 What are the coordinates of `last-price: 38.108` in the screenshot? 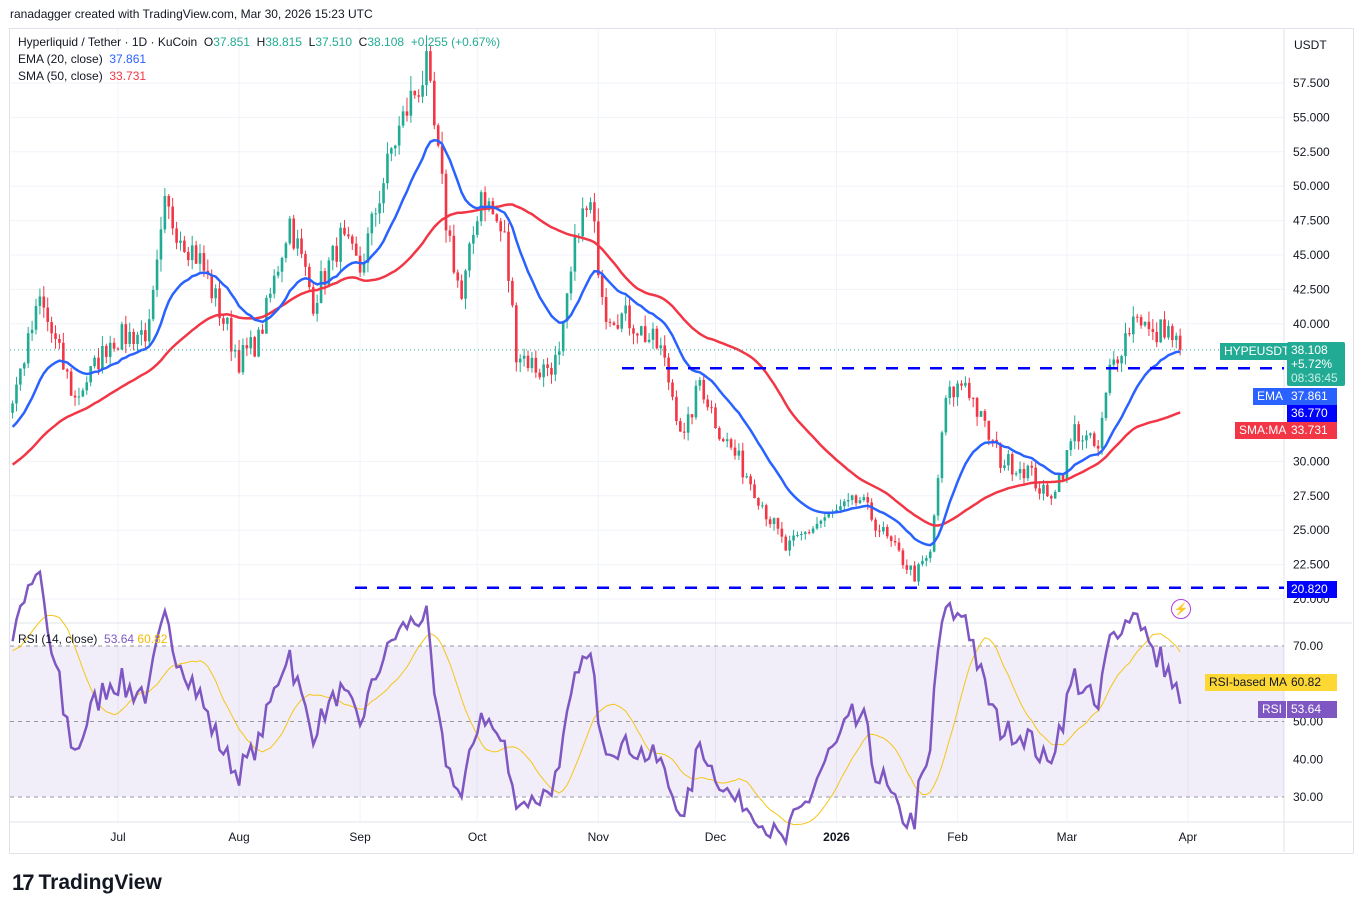 It's located at (1309, 350).